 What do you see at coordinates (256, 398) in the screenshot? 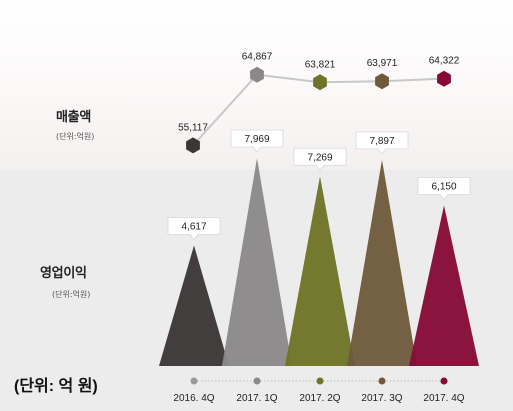
I see `category-label-2: 2017. 1Q` at bounding box center [256, 398].